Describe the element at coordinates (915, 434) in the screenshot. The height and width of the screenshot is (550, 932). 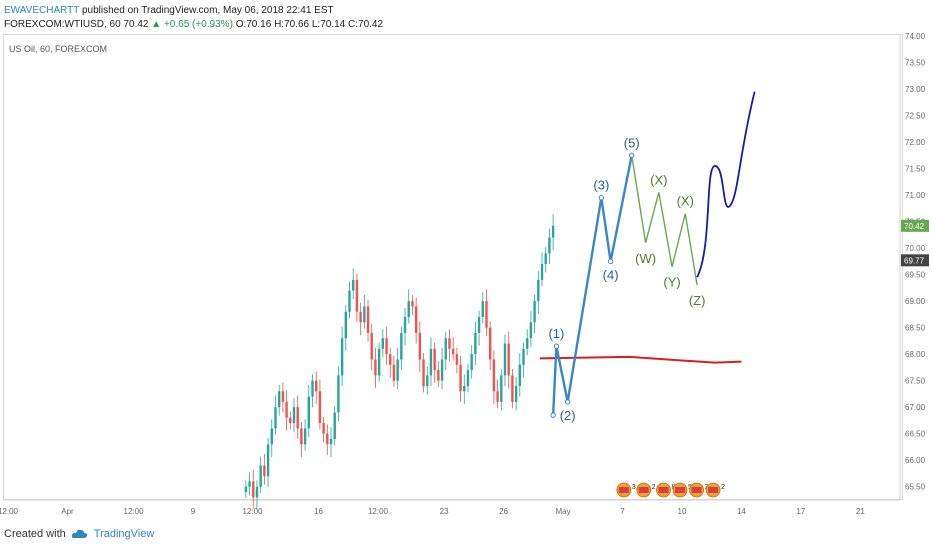
I see `y-tick-label: 66.50` at that location.